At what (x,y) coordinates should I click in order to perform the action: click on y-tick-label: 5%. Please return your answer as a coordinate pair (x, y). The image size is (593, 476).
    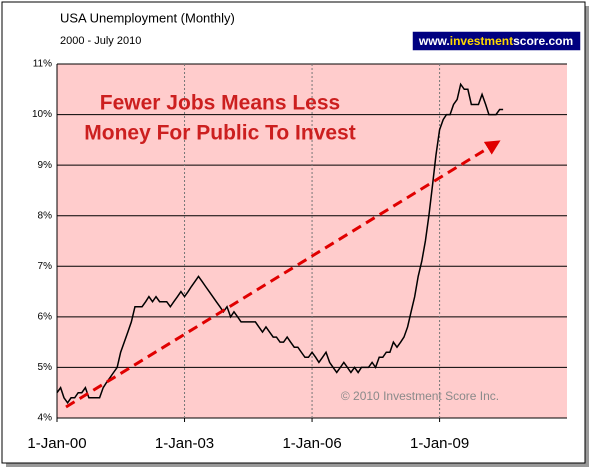
    Looking at the image, I should click on (45, 367).